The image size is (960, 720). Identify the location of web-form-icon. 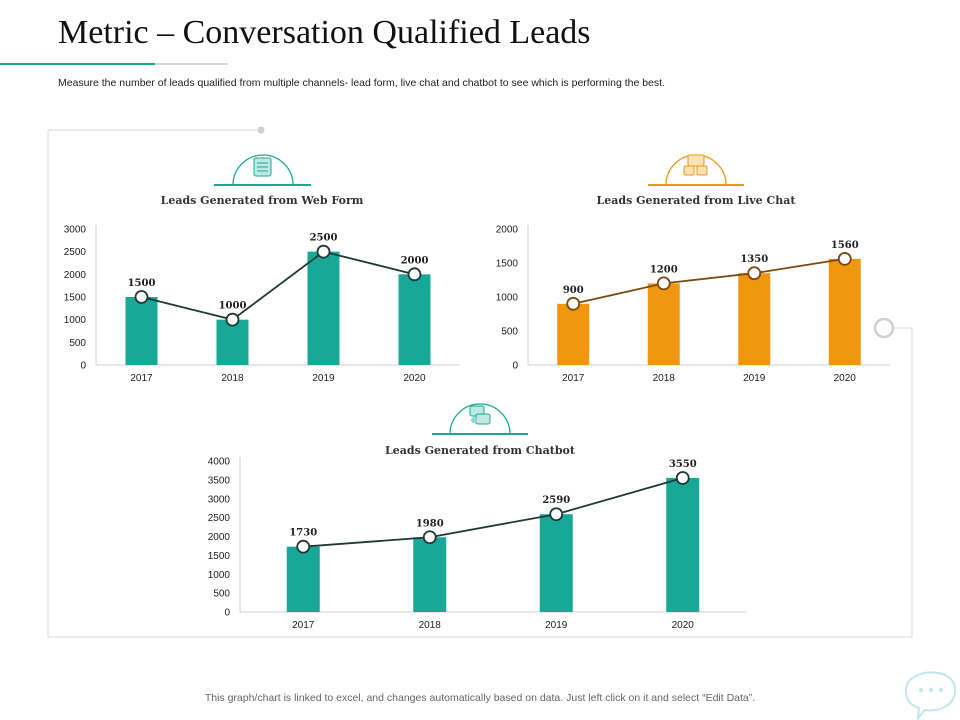
(262, 167).